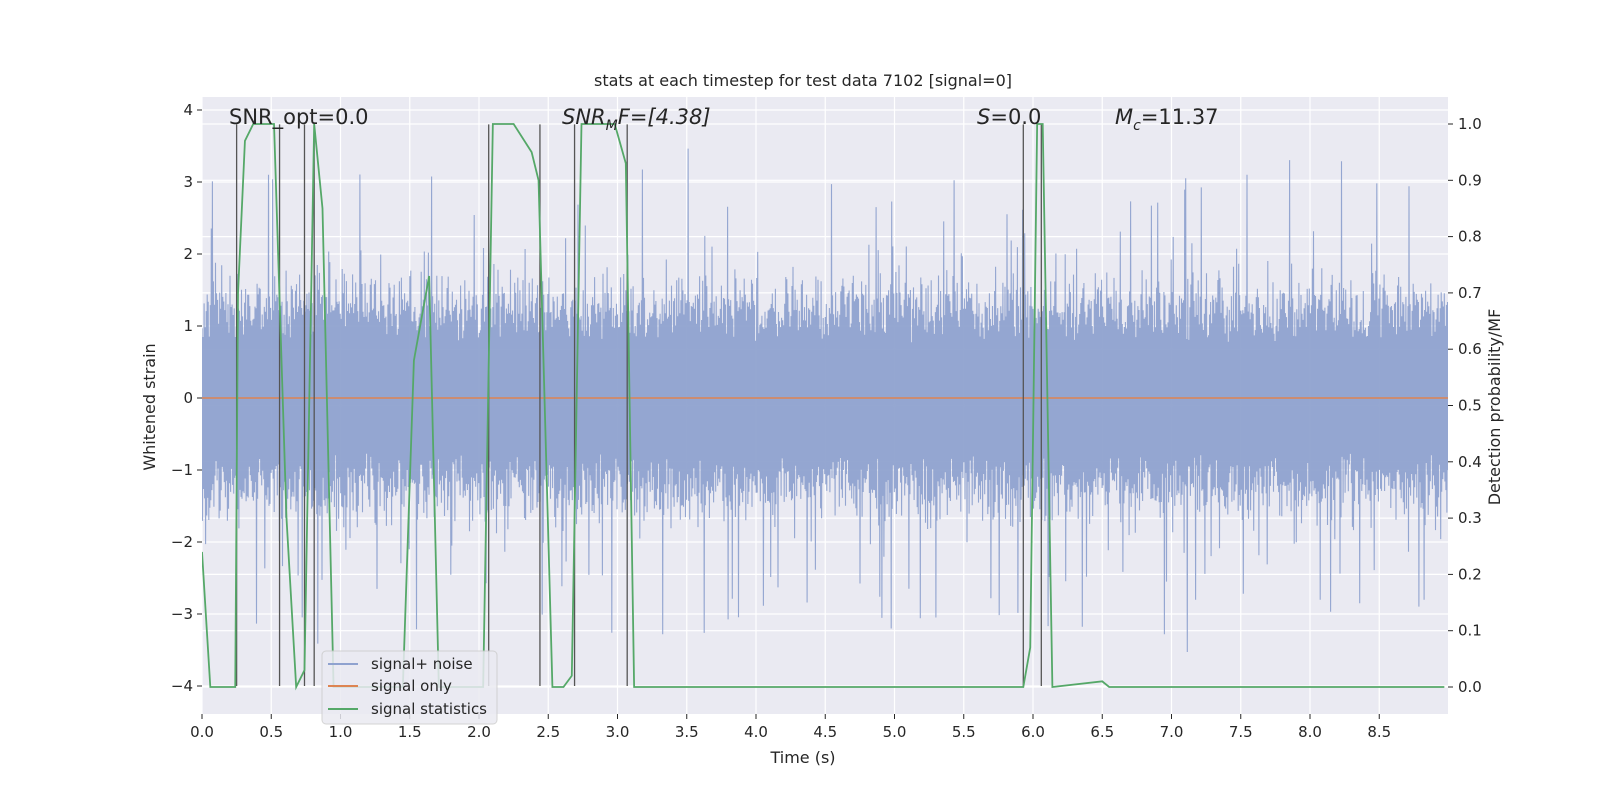  Describe the element at coordinates (1470, 518) in the screenshot. I see `y2-tick-label-7: 0.3` at that location.